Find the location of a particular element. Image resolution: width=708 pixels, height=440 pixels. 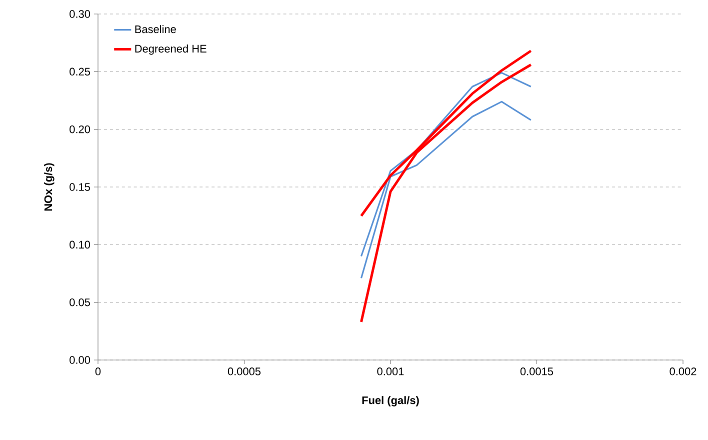

x-tick-label: 0.002 is located at coordinates (683, 372).